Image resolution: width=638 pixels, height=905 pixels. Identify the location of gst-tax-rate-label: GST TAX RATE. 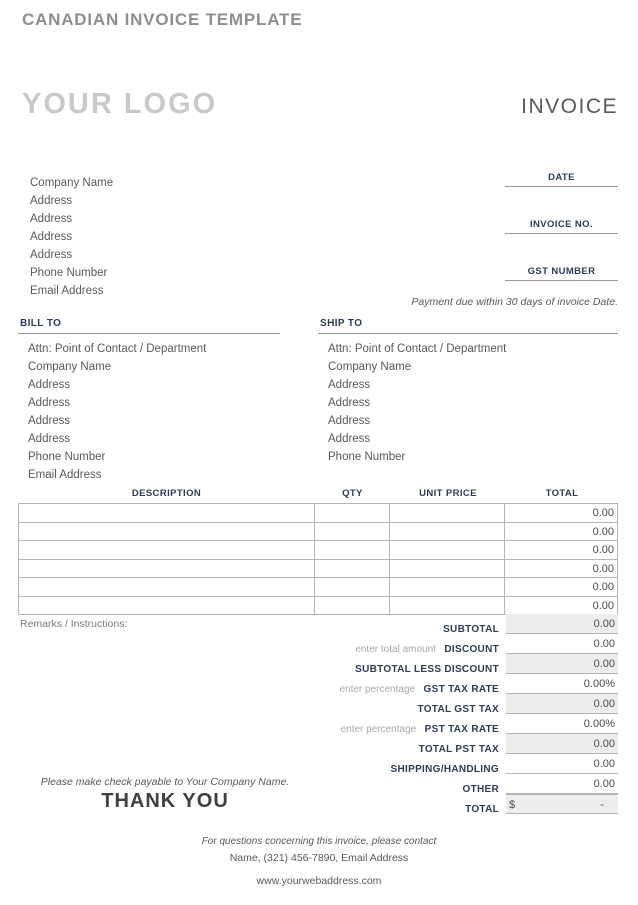
(461, 689).